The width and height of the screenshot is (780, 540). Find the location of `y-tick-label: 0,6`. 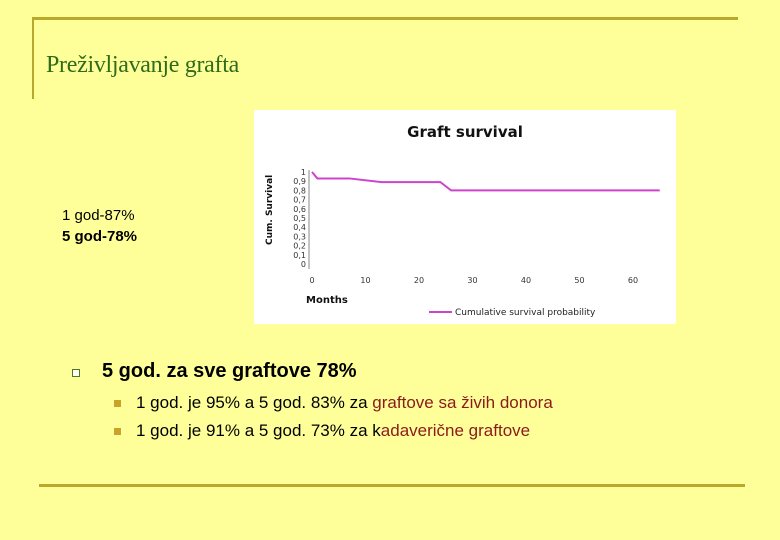

y-tick-label: 0,6 is located at coordinates (299, 209).